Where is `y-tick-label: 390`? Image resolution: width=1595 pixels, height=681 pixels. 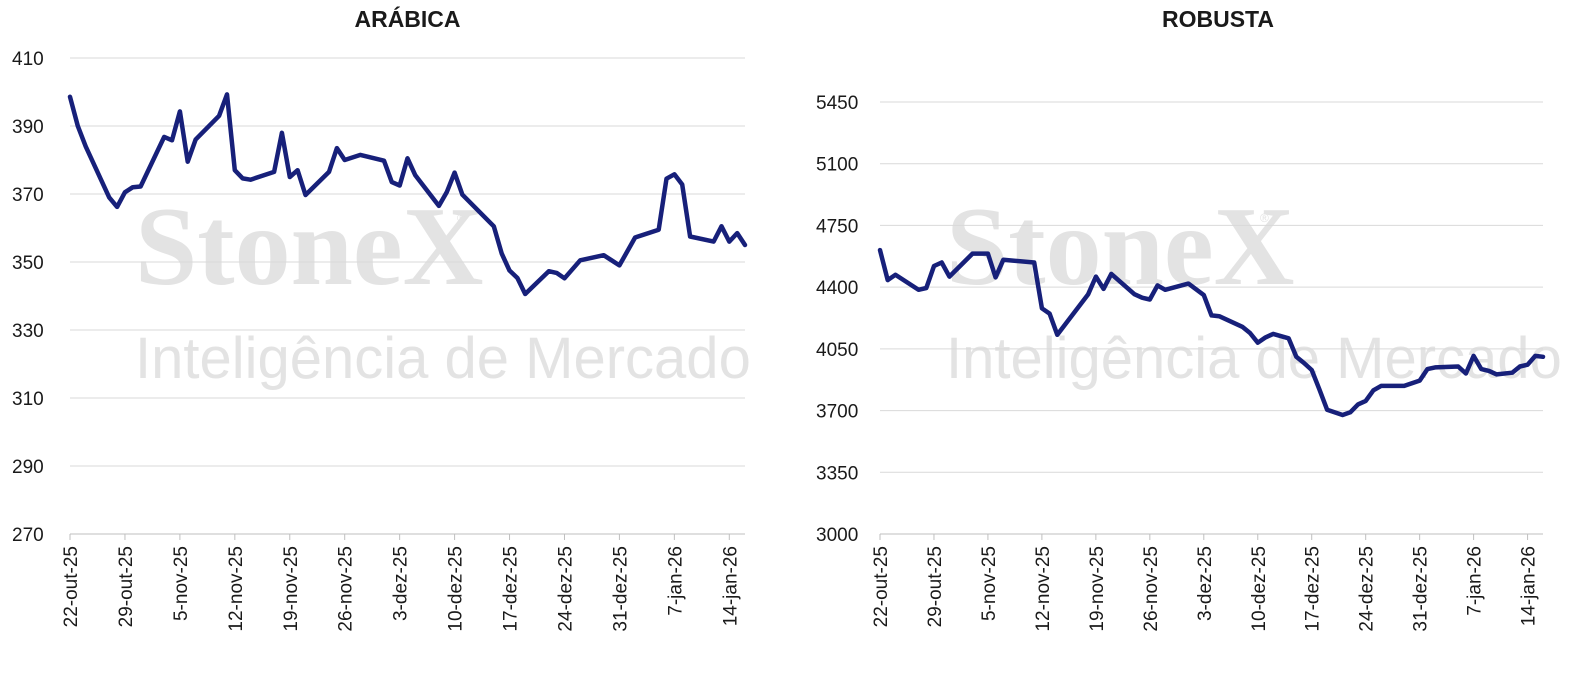 y-tick-label: 390 is located at coordinates (28, 127).